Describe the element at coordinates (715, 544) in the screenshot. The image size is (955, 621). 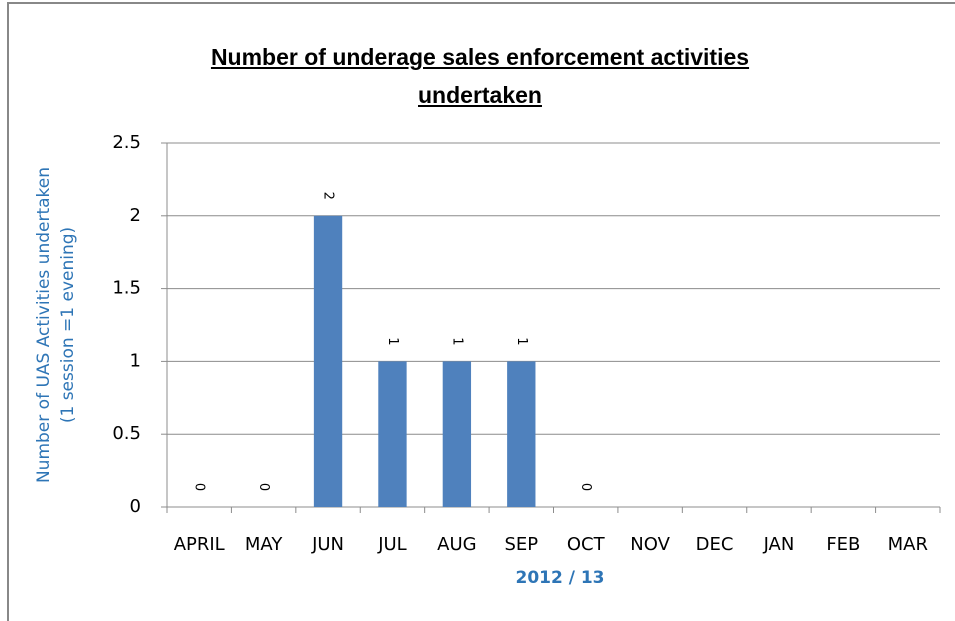
I see `x-tick-label: DEC` at that location.